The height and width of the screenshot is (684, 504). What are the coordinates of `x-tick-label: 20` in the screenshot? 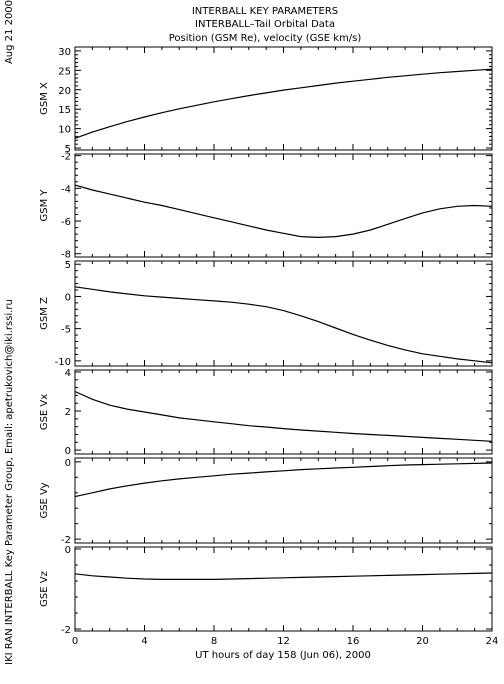 It's located at (422, 641).